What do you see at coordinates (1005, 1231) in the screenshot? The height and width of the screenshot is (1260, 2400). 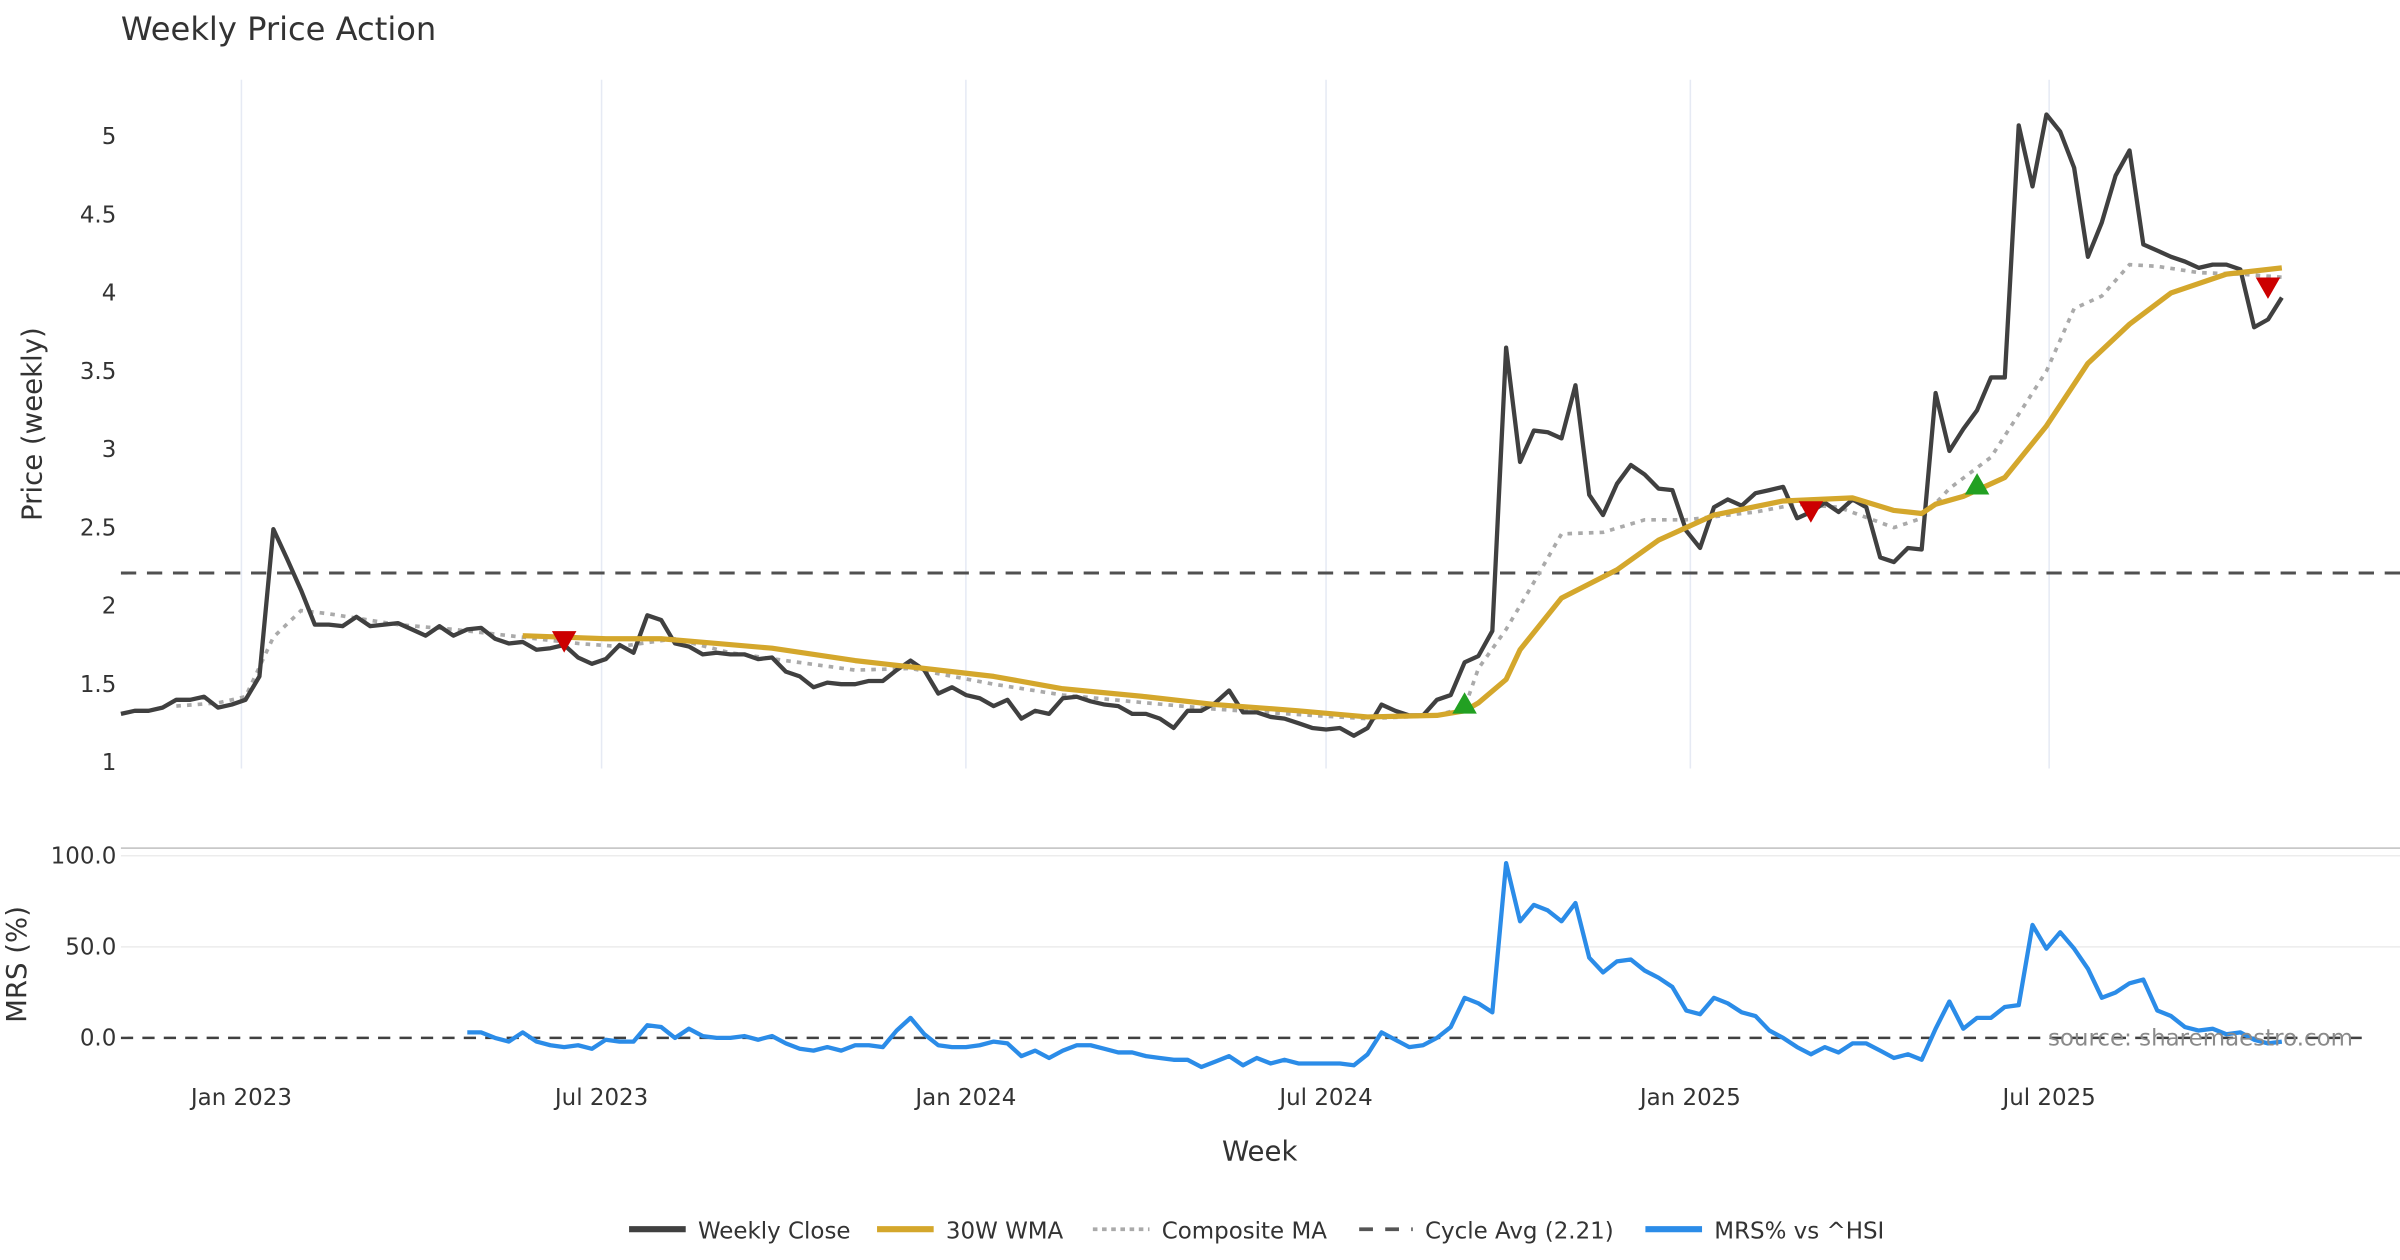 I see `legend-label: 30W WMA` at bounding box center [1005, 1231].